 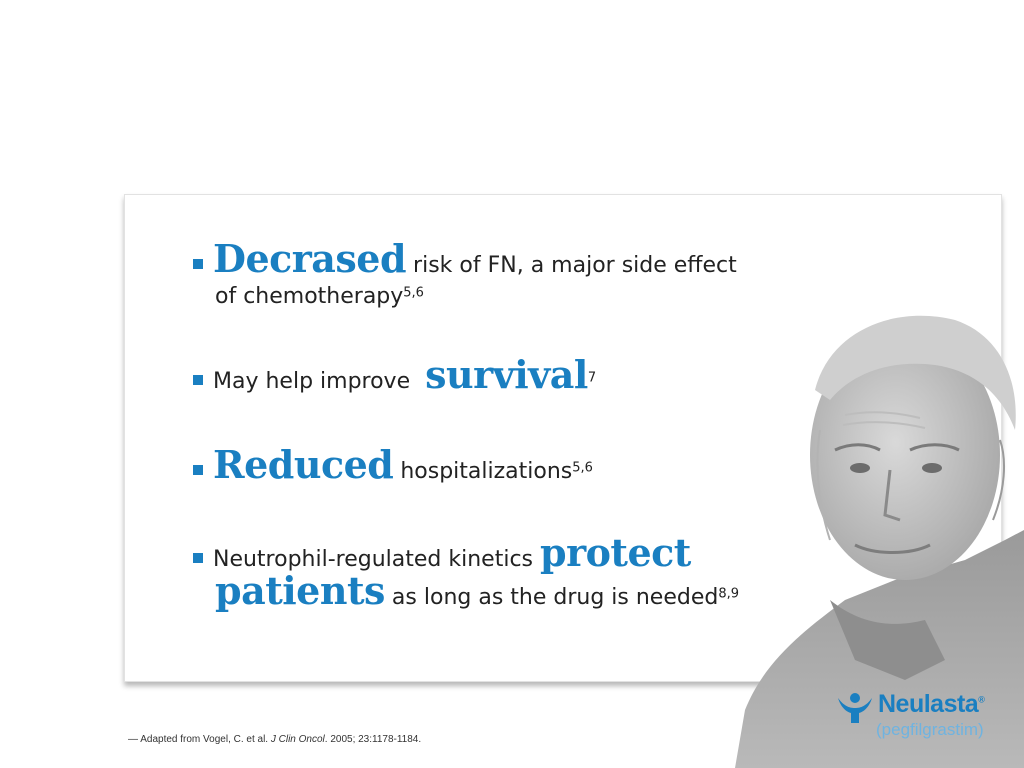 What do you see at coordinates (592, 378) in the screenshot?
I see `reference-number: 7` at bounding box center [592, 378].